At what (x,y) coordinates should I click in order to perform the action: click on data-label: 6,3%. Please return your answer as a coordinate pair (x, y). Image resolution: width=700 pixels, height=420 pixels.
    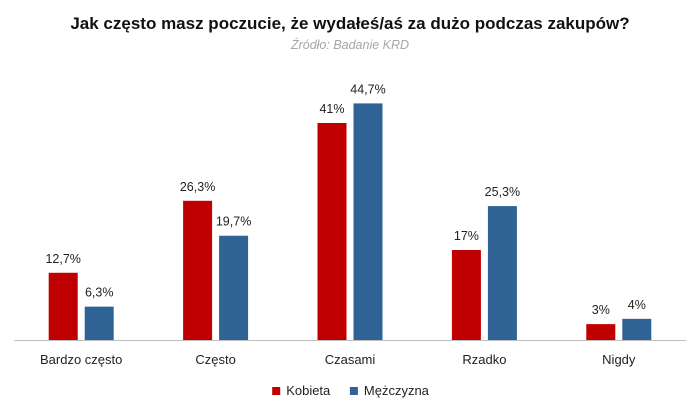
    Looking at the image, I should click on (99, 293).